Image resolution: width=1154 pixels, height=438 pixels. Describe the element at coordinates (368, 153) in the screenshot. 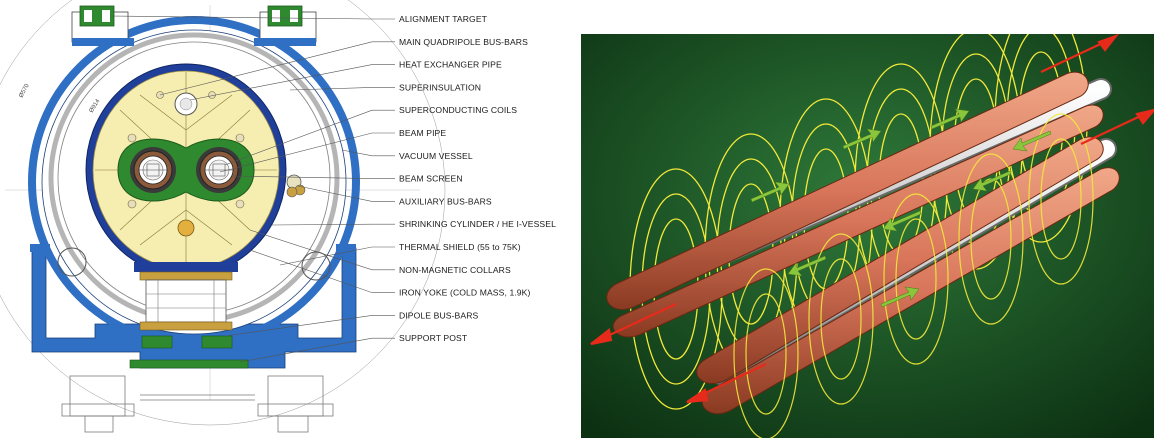

I see `leader-line-vacuum-vessel` at that location.